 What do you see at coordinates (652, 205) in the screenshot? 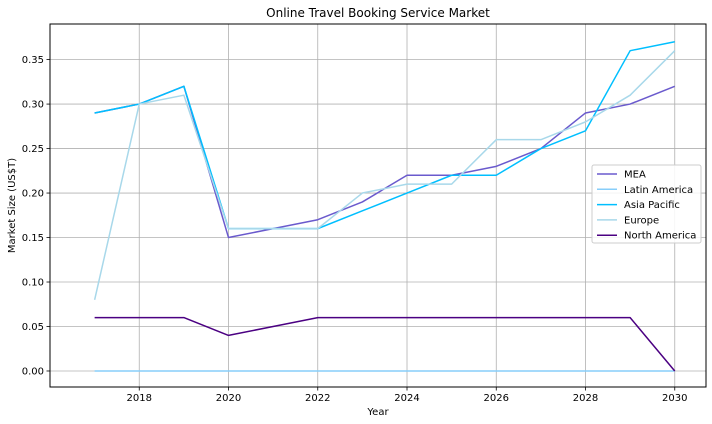
I see `legend-entry-label: Asia Pacific` at bounding box center [652, 205].